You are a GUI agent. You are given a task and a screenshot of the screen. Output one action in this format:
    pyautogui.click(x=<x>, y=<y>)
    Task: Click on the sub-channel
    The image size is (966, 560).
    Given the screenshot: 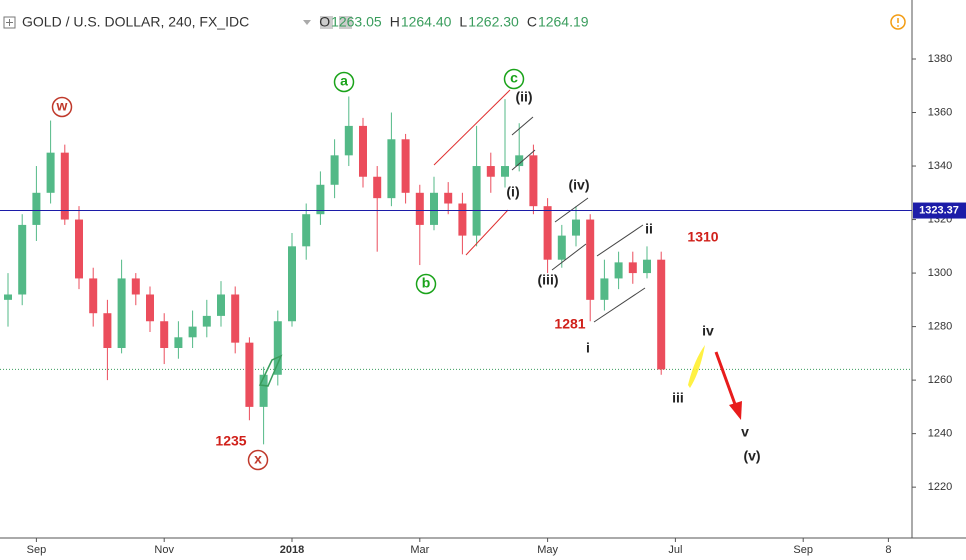 What is the action you would take?
    pyautogui.click(x=578, y=219)
    